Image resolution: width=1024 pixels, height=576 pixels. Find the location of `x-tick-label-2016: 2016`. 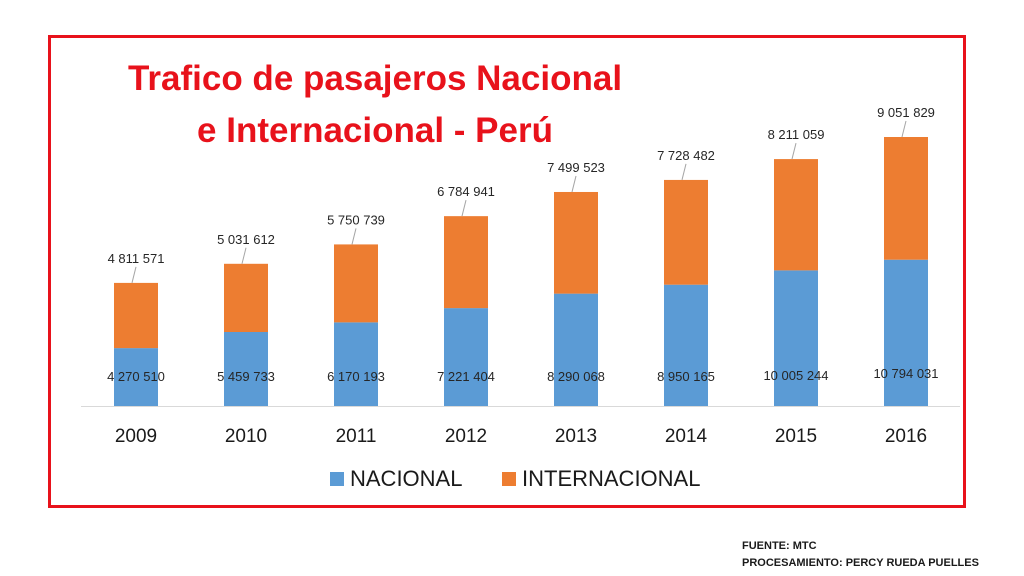

x-tick-label-2016: 2016 is located at coordinates (906, 436).